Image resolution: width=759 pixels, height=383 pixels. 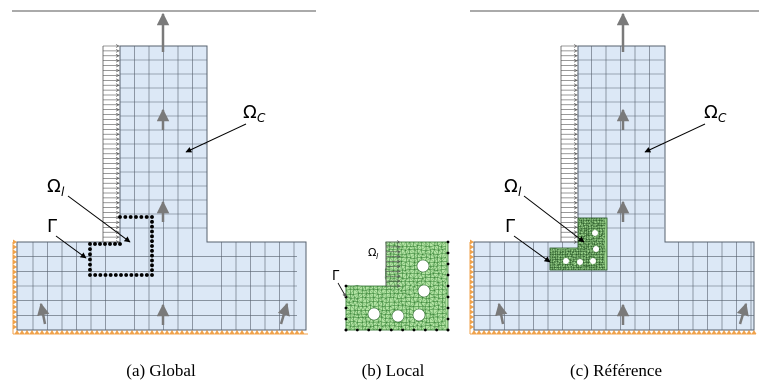 I want to click on interface-gamma-local, so click(x=397, y=286).